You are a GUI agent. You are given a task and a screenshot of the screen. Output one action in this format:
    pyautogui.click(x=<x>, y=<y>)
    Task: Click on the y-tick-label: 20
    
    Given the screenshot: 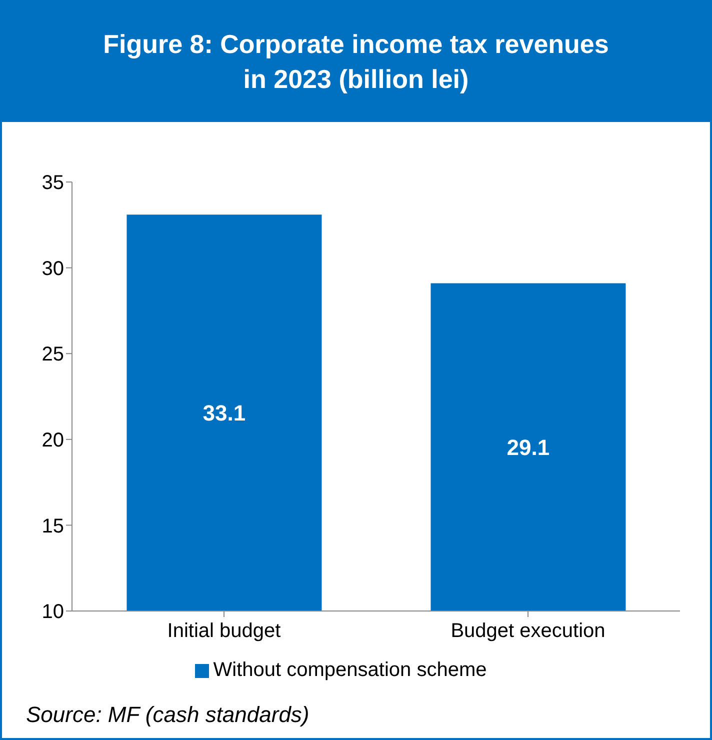 What is the action you would take?
    pyautogui.click(x=53, y=441)
    